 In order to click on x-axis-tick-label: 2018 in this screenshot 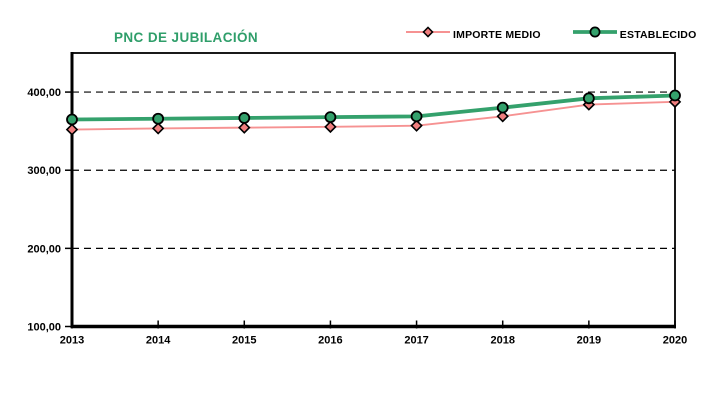, I will do `click(502, 341)`.